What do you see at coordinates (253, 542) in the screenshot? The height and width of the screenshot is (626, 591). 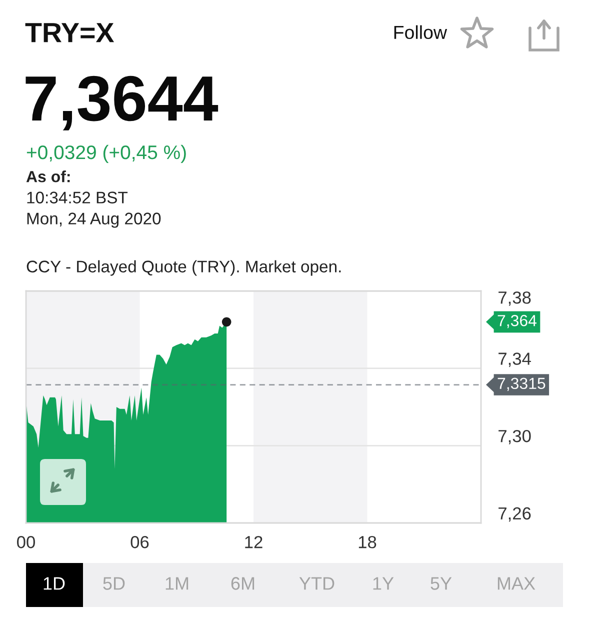 I see `x-tick-label: 12` at bounding box center [253, 542].